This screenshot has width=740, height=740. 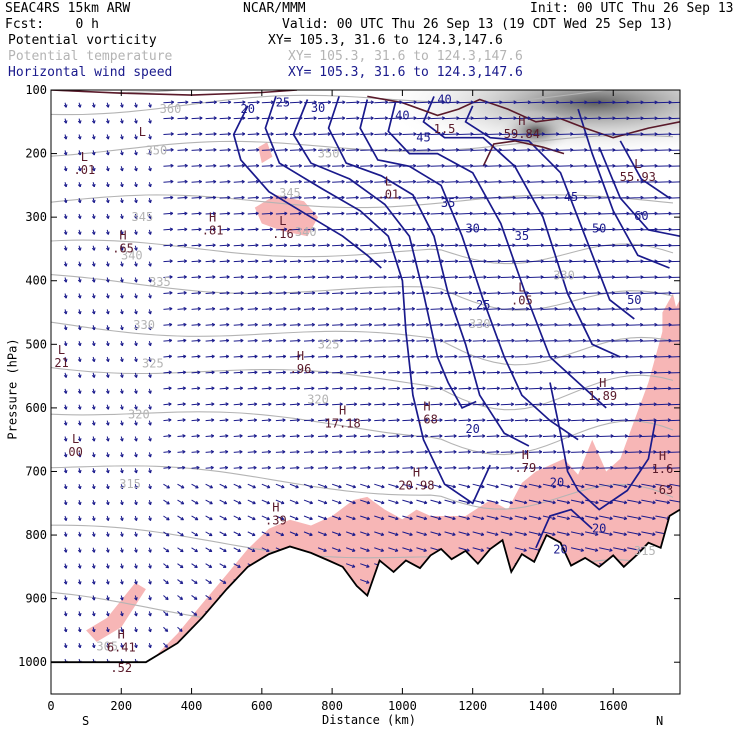 What do you see at coordinates (50, 706) in the screenshot?
I see `x-tick-label: 0` at bounding box center [50, 706].